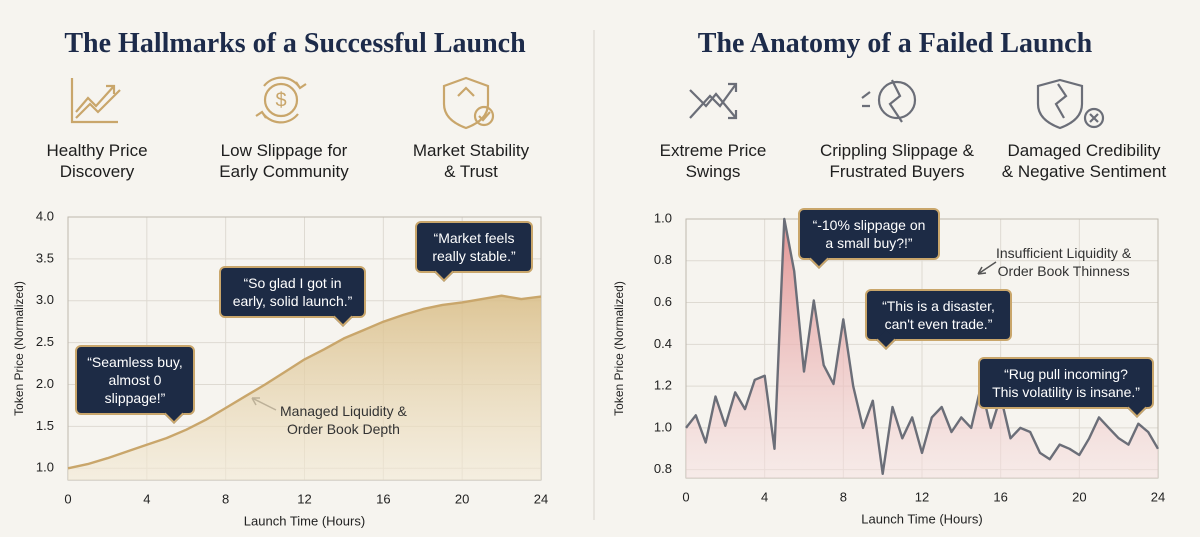 This screenshot has height=537, width=1200. I want to click on y-tick-label: 3.5, so click(45, 257).